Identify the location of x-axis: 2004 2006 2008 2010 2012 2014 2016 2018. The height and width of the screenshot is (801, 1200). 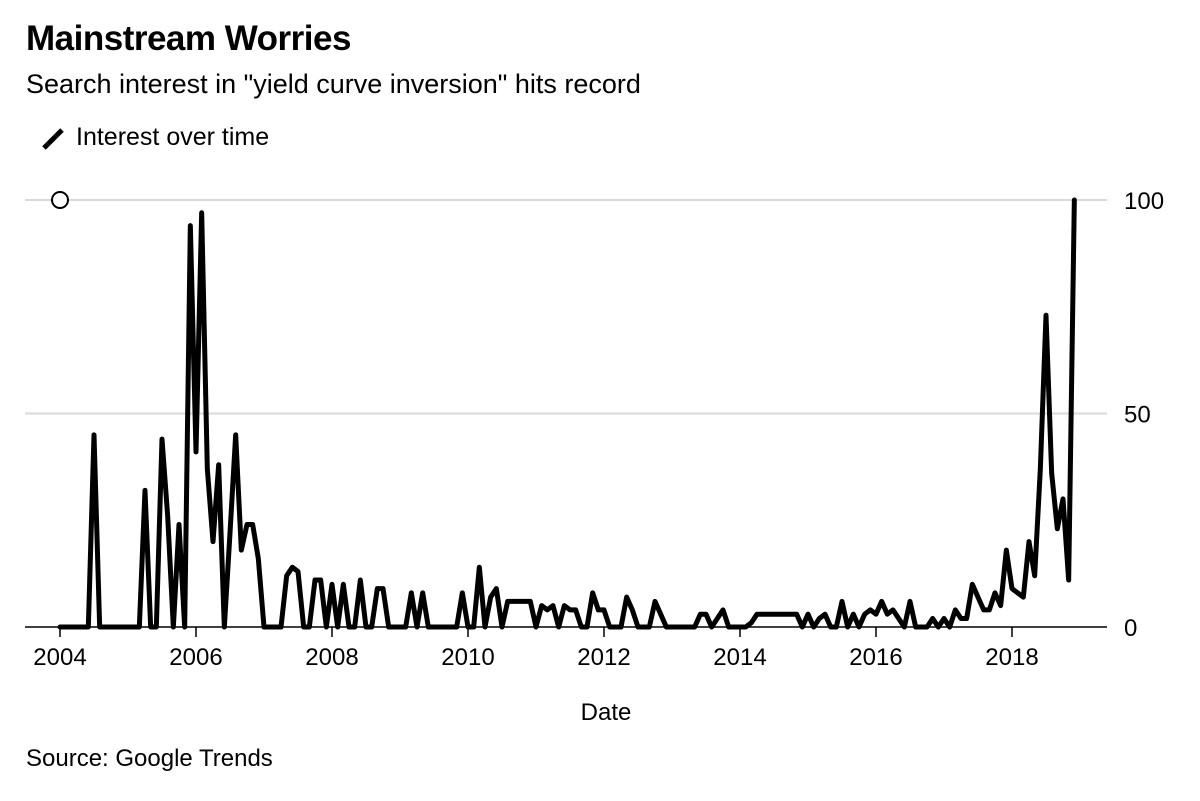
(566, 648).